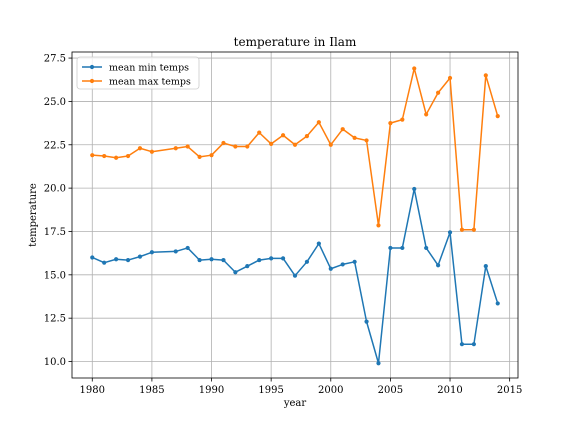  I want to click on x-tick-label: 2000, so click(330, 390).